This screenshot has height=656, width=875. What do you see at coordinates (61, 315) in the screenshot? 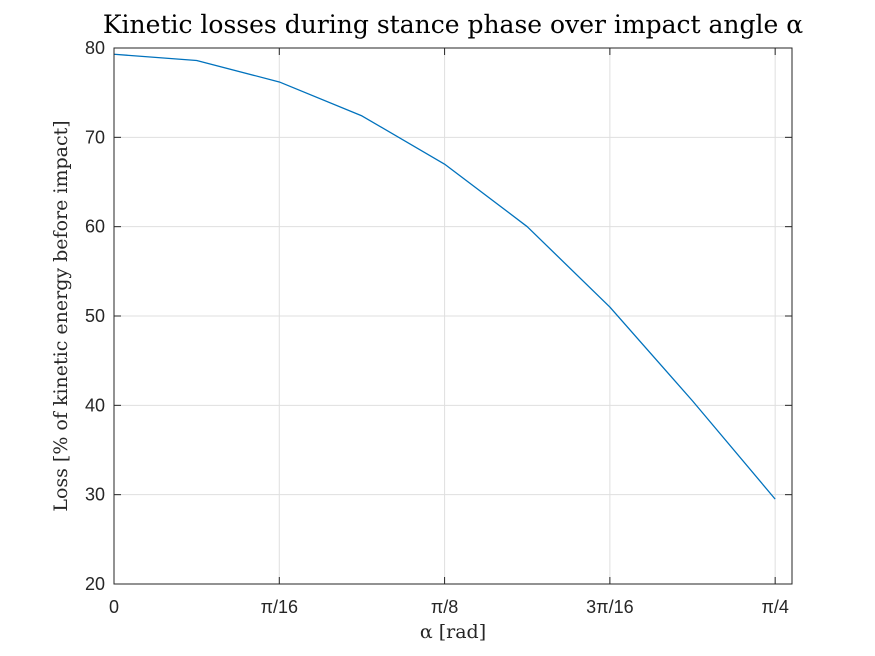
I see `y-axis-label: Loss [% of kinetic energy before impact]` at bounding box center [61, 315].